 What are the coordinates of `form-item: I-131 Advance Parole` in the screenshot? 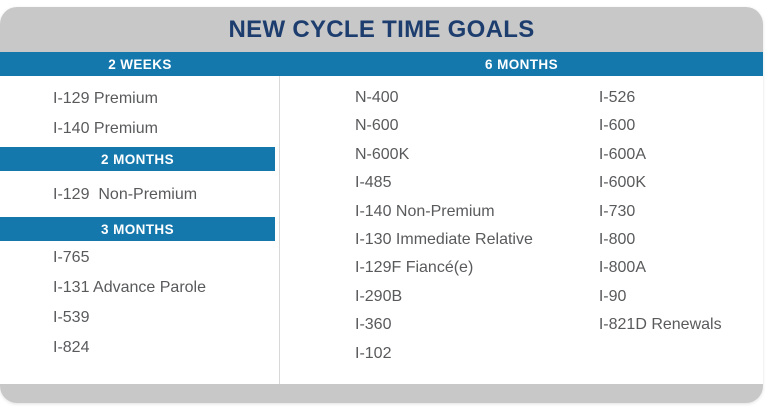 It's located at (129, 287).